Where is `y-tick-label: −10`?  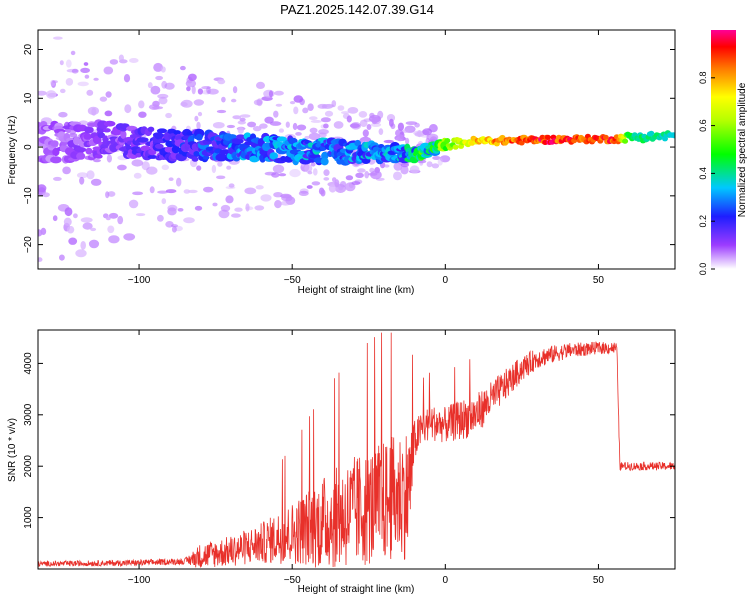 y-tick-label: −10 is located at coordinates (28, 195).